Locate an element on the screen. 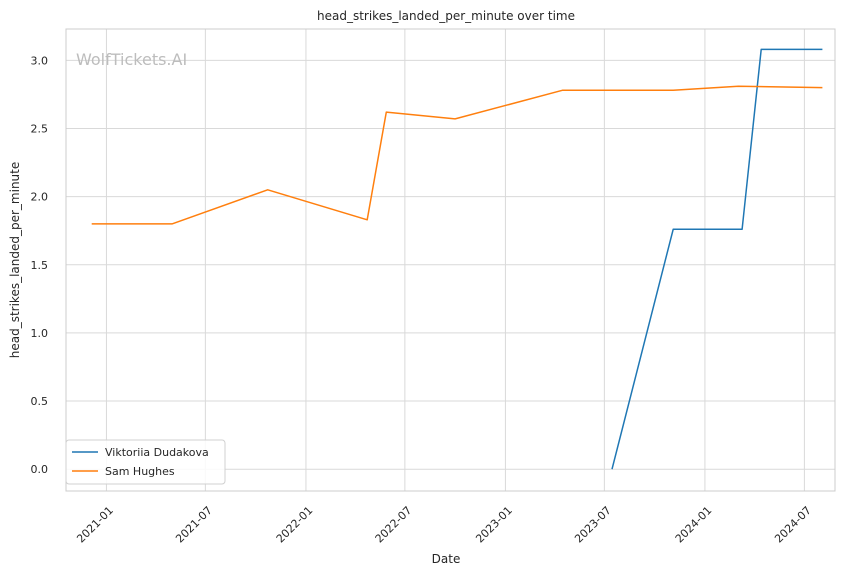 This screenshot has height=575, width=844. y-tick-label: 2.5 is located at coordinates (40, 128).